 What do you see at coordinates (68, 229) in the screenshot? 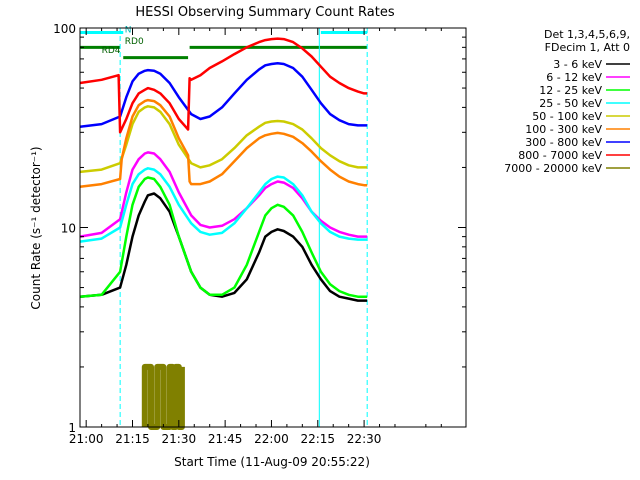
I see `y-tick-label: 10` at bounding box center [68, 229].